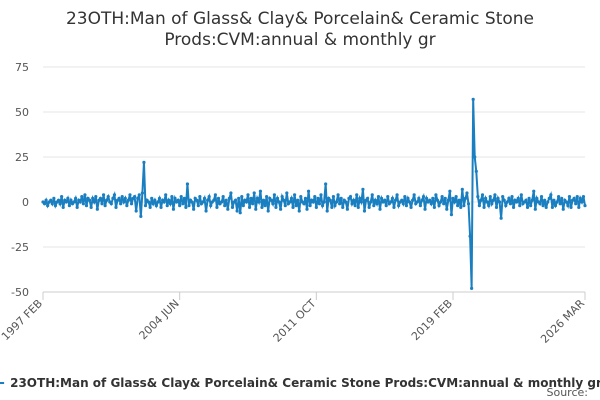  Describe the element at coordinates (20, 292) in the screenshot. I see `y-tick-label: -50` at that location.